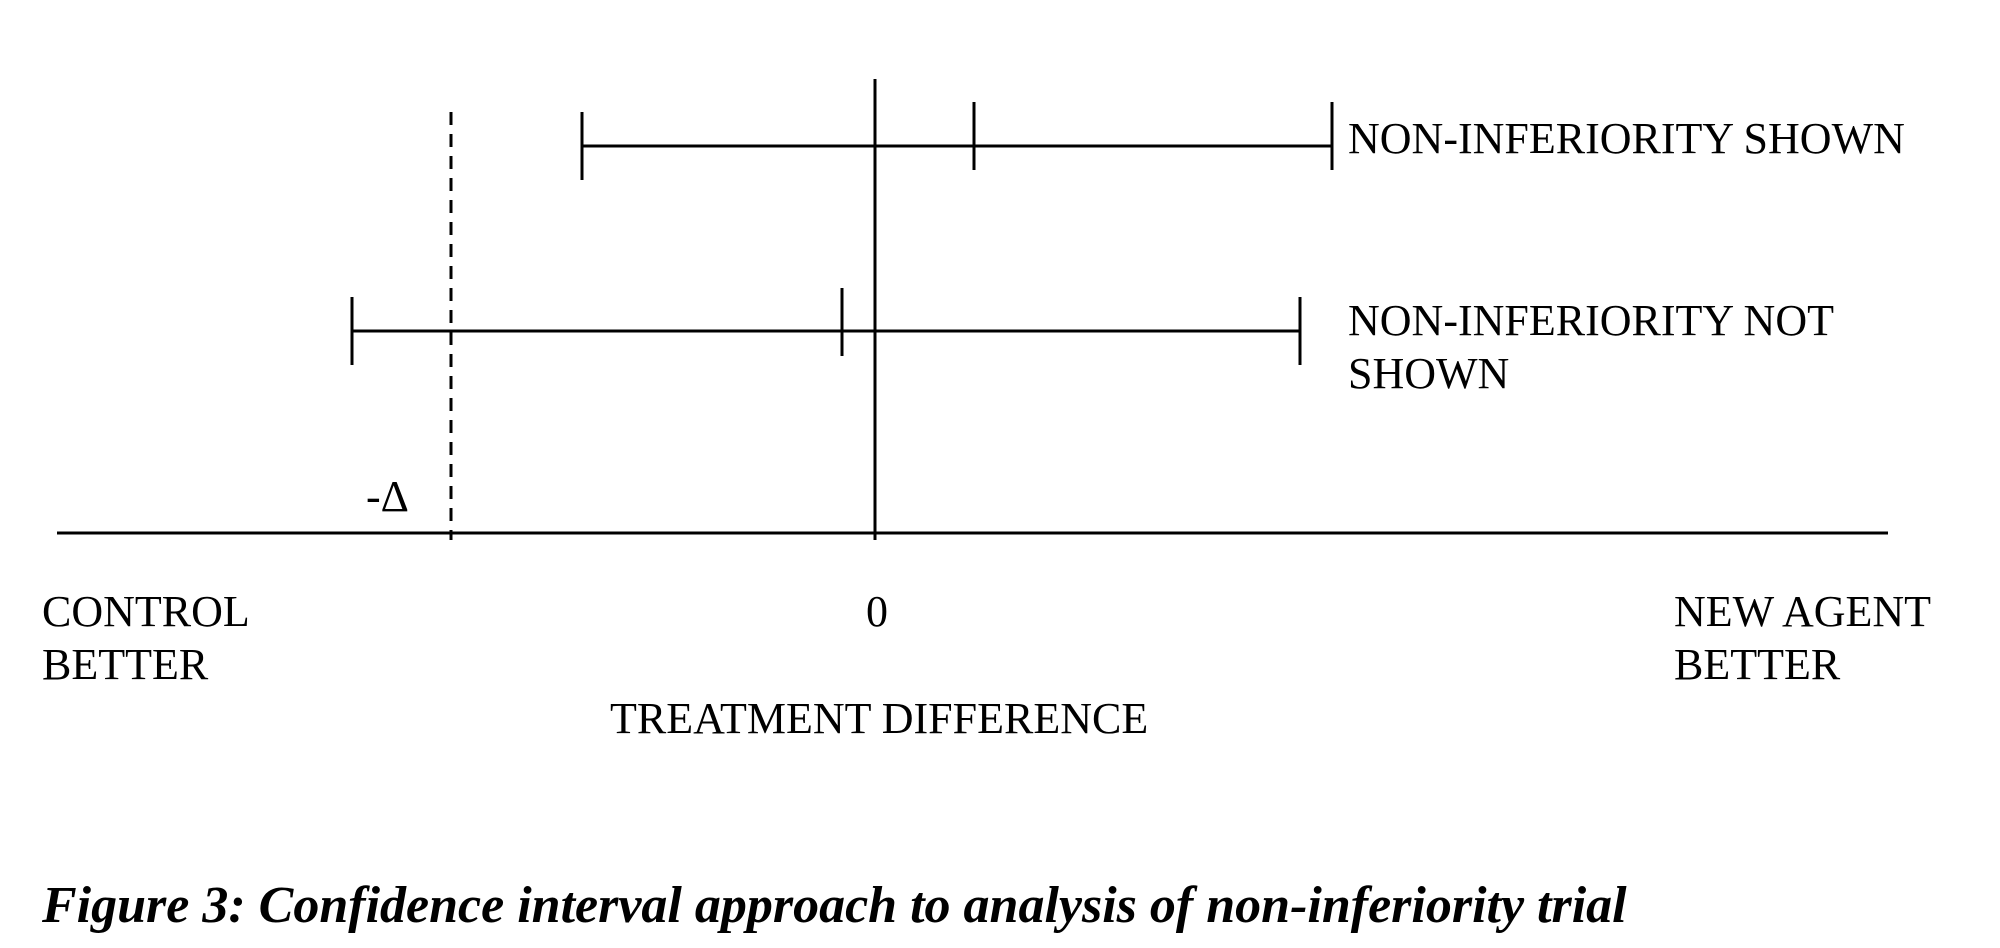 The image size is (2000, 948). What do you see at coordinates (877, 611) in the screenshot?
I see `zero-label: 0` at bounding box center [877, 611].